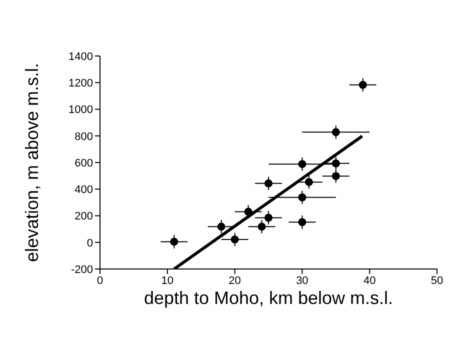 Image resolution: width=476 pixels, height=344 pixels. What do you see at coordinates (80, 110) in the screenshot?
I see `y-tick-label: 1000` at bounding box center [80, 110].